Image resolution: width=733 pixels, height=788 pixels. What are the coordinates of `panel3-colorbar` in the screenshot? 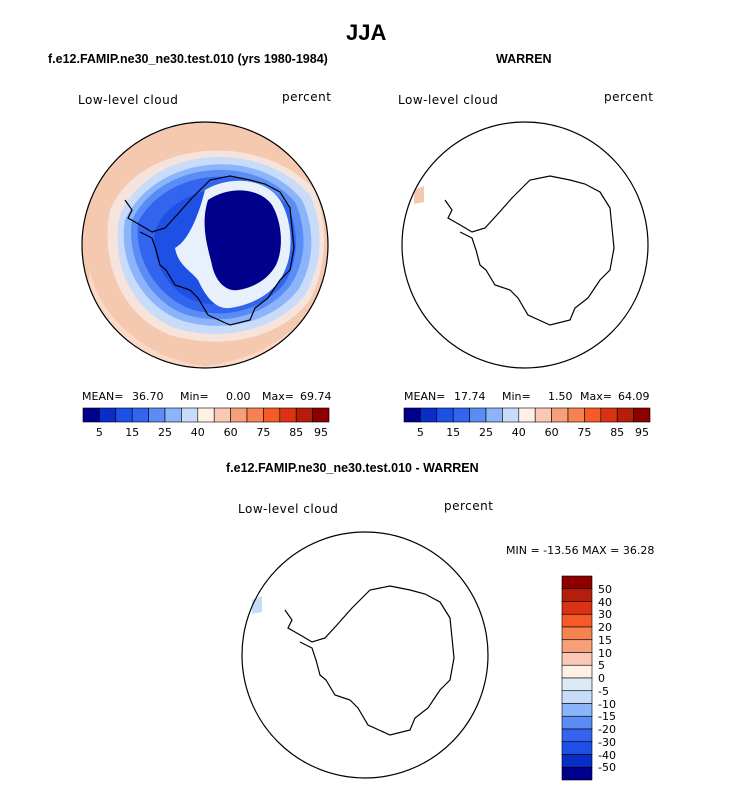 It's located at (577, 678).